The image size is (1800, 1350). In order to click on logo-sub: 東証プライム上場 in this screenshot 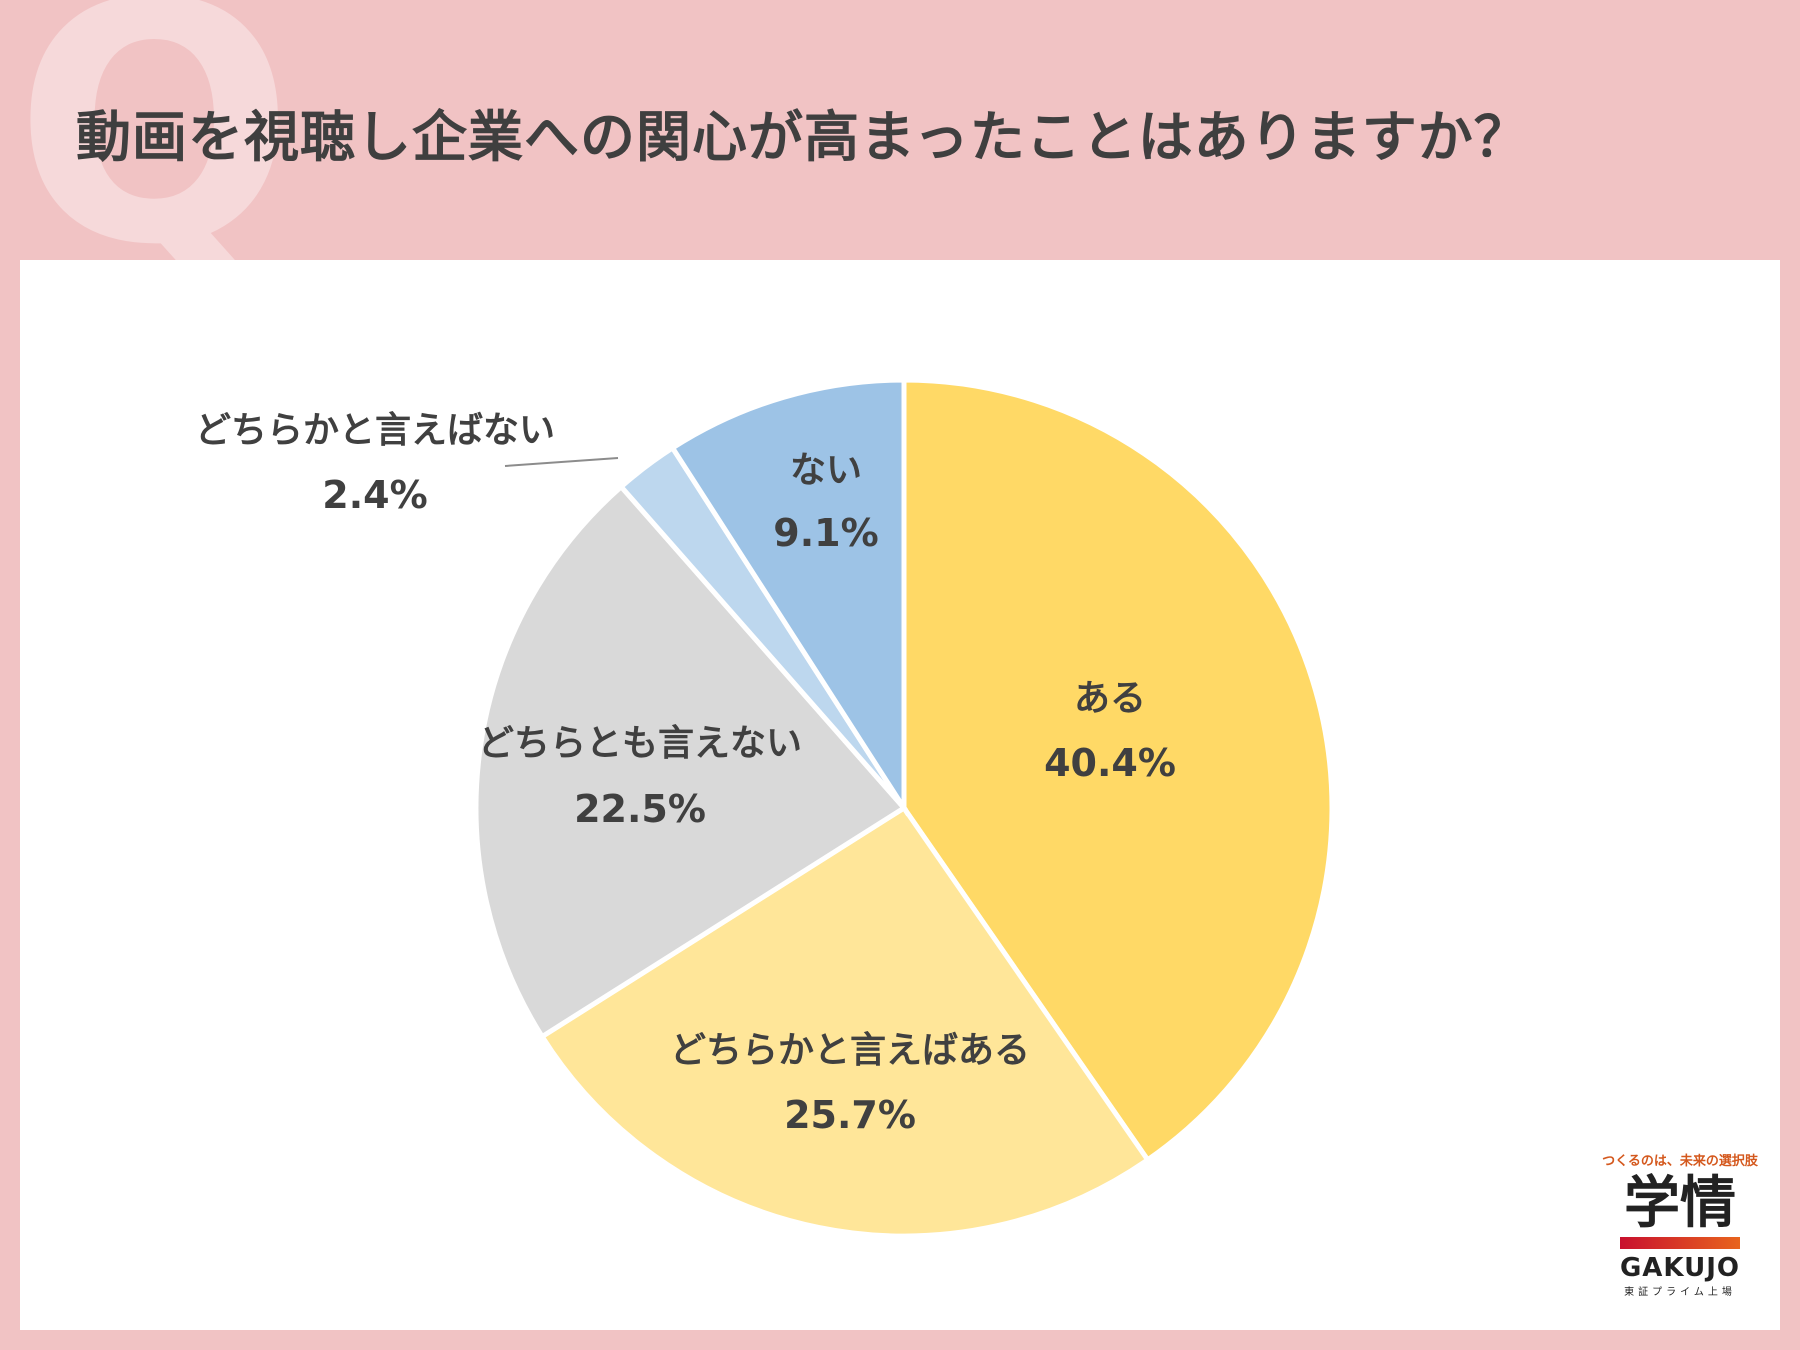, I will do `click(1680, 1292)`.